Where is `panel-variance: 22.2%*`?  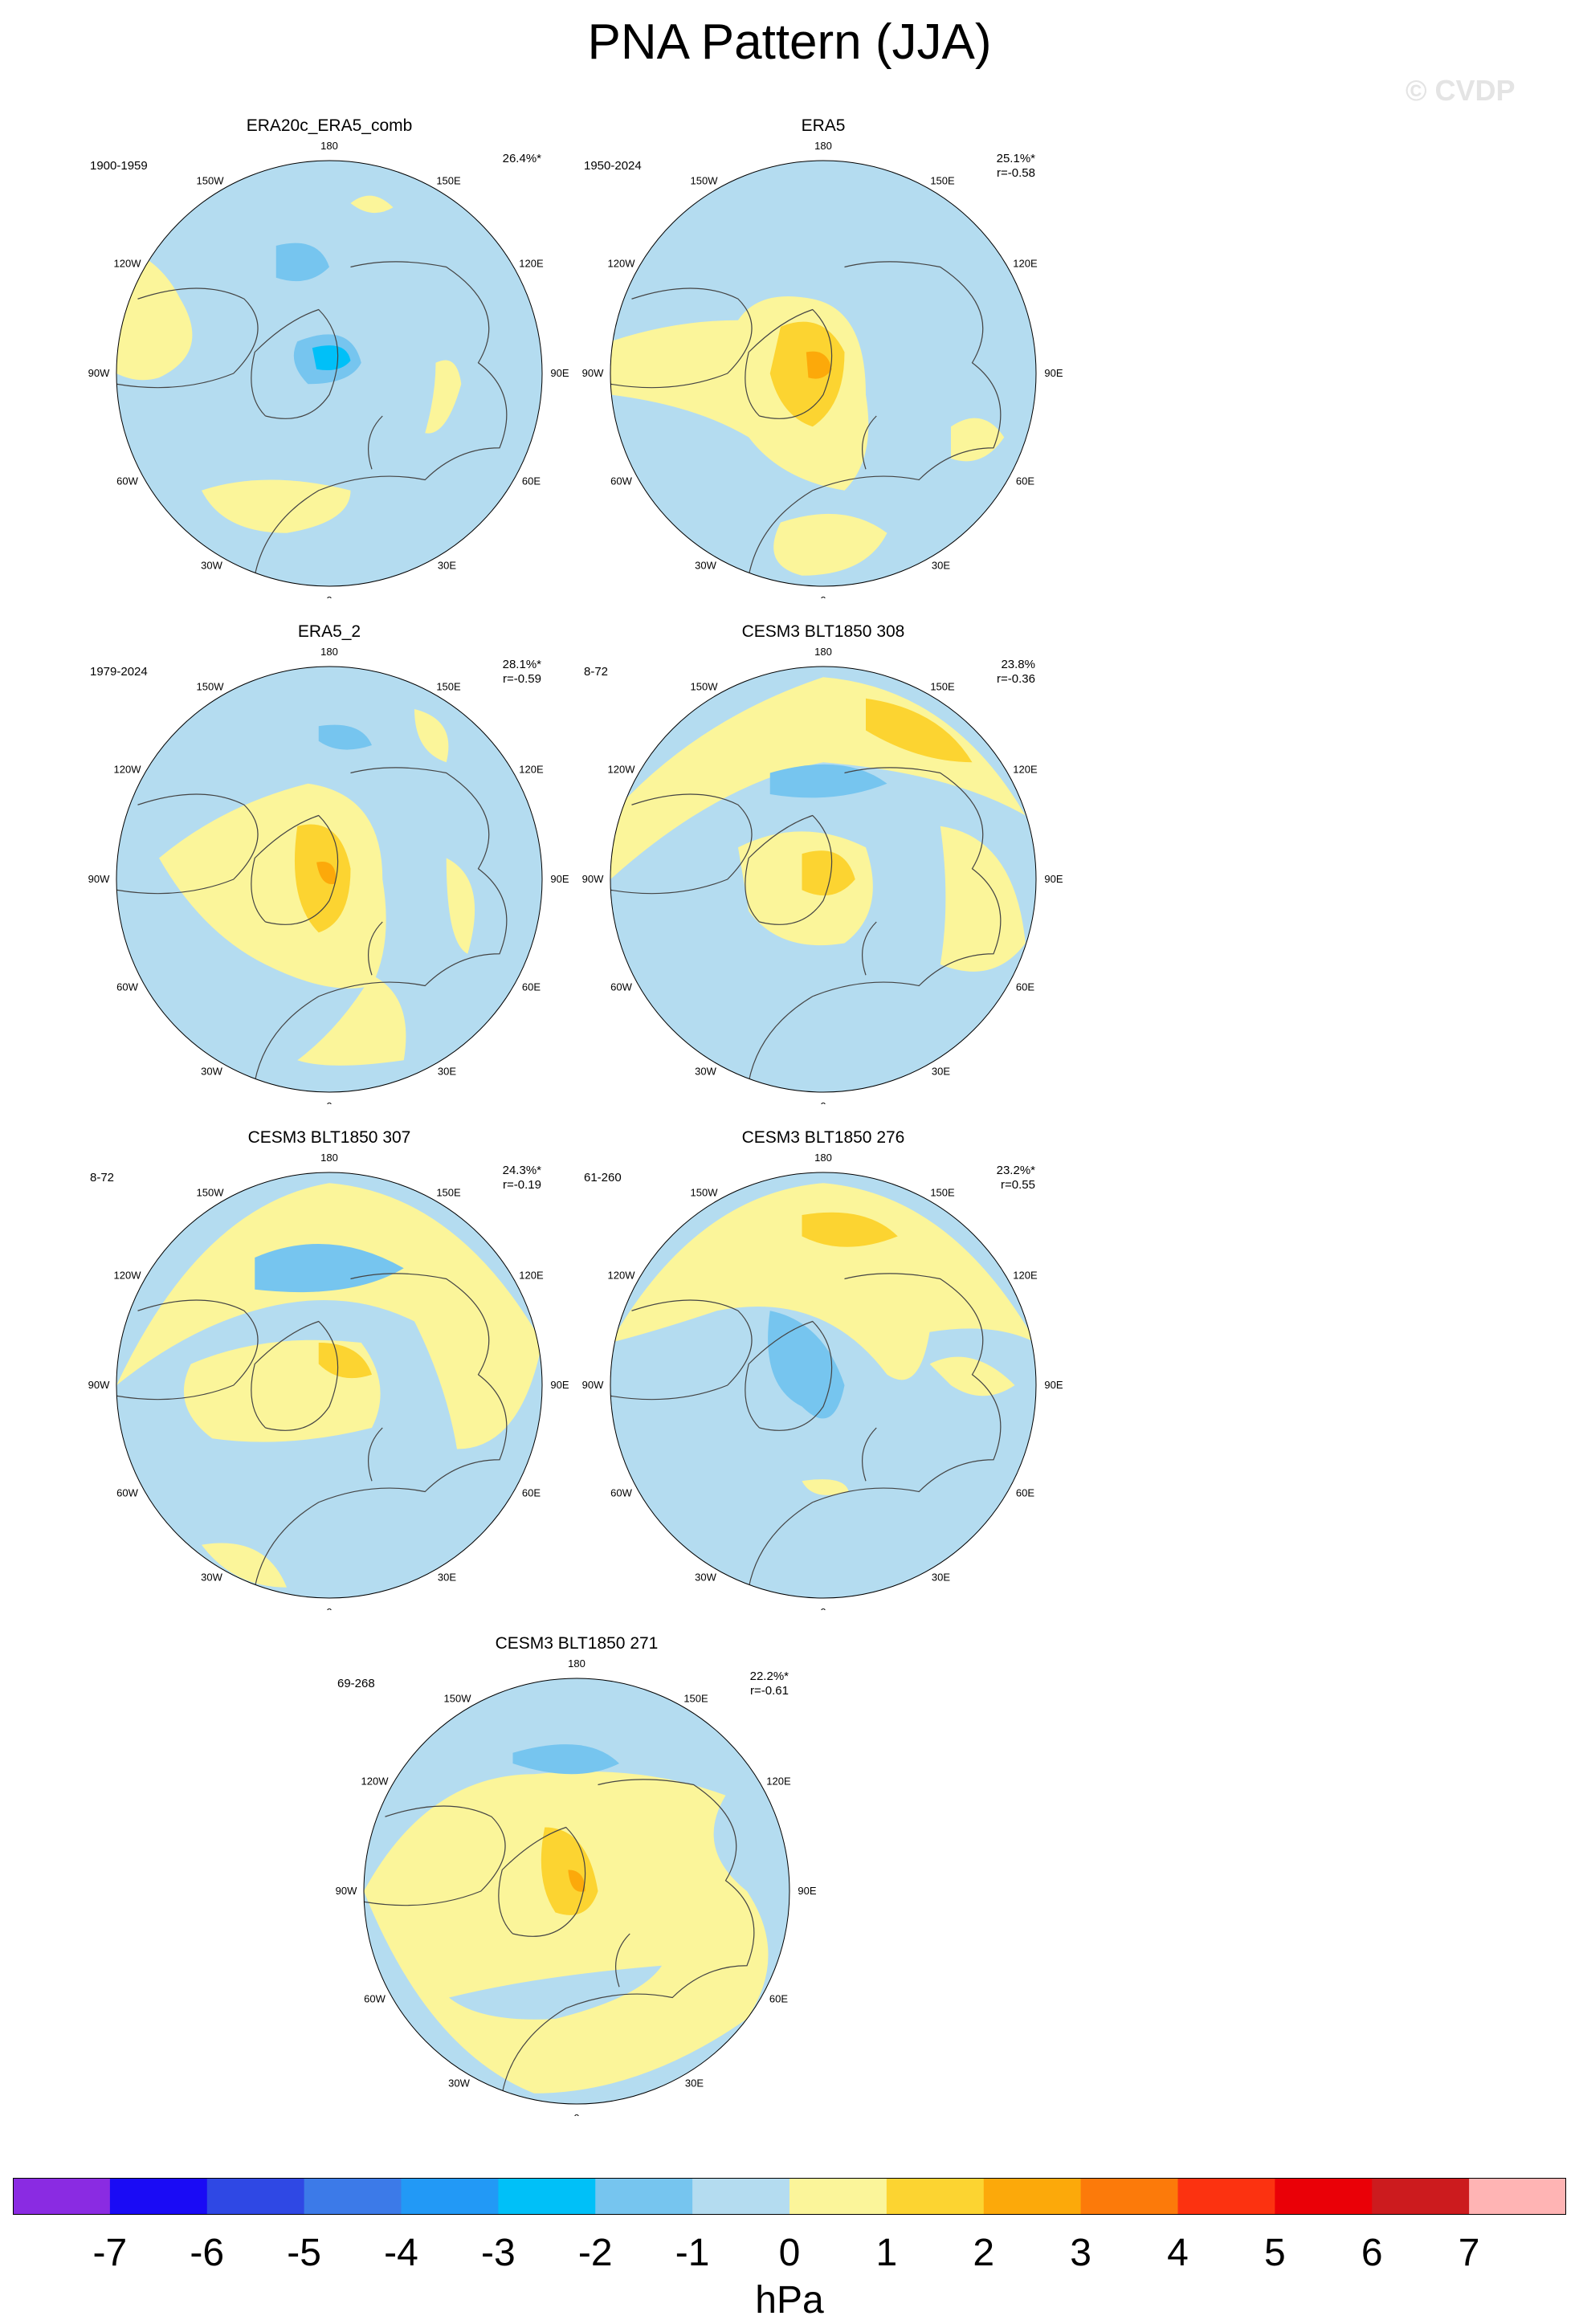
panel-variance: 22.2%* is located at coordinates (769, 1676).